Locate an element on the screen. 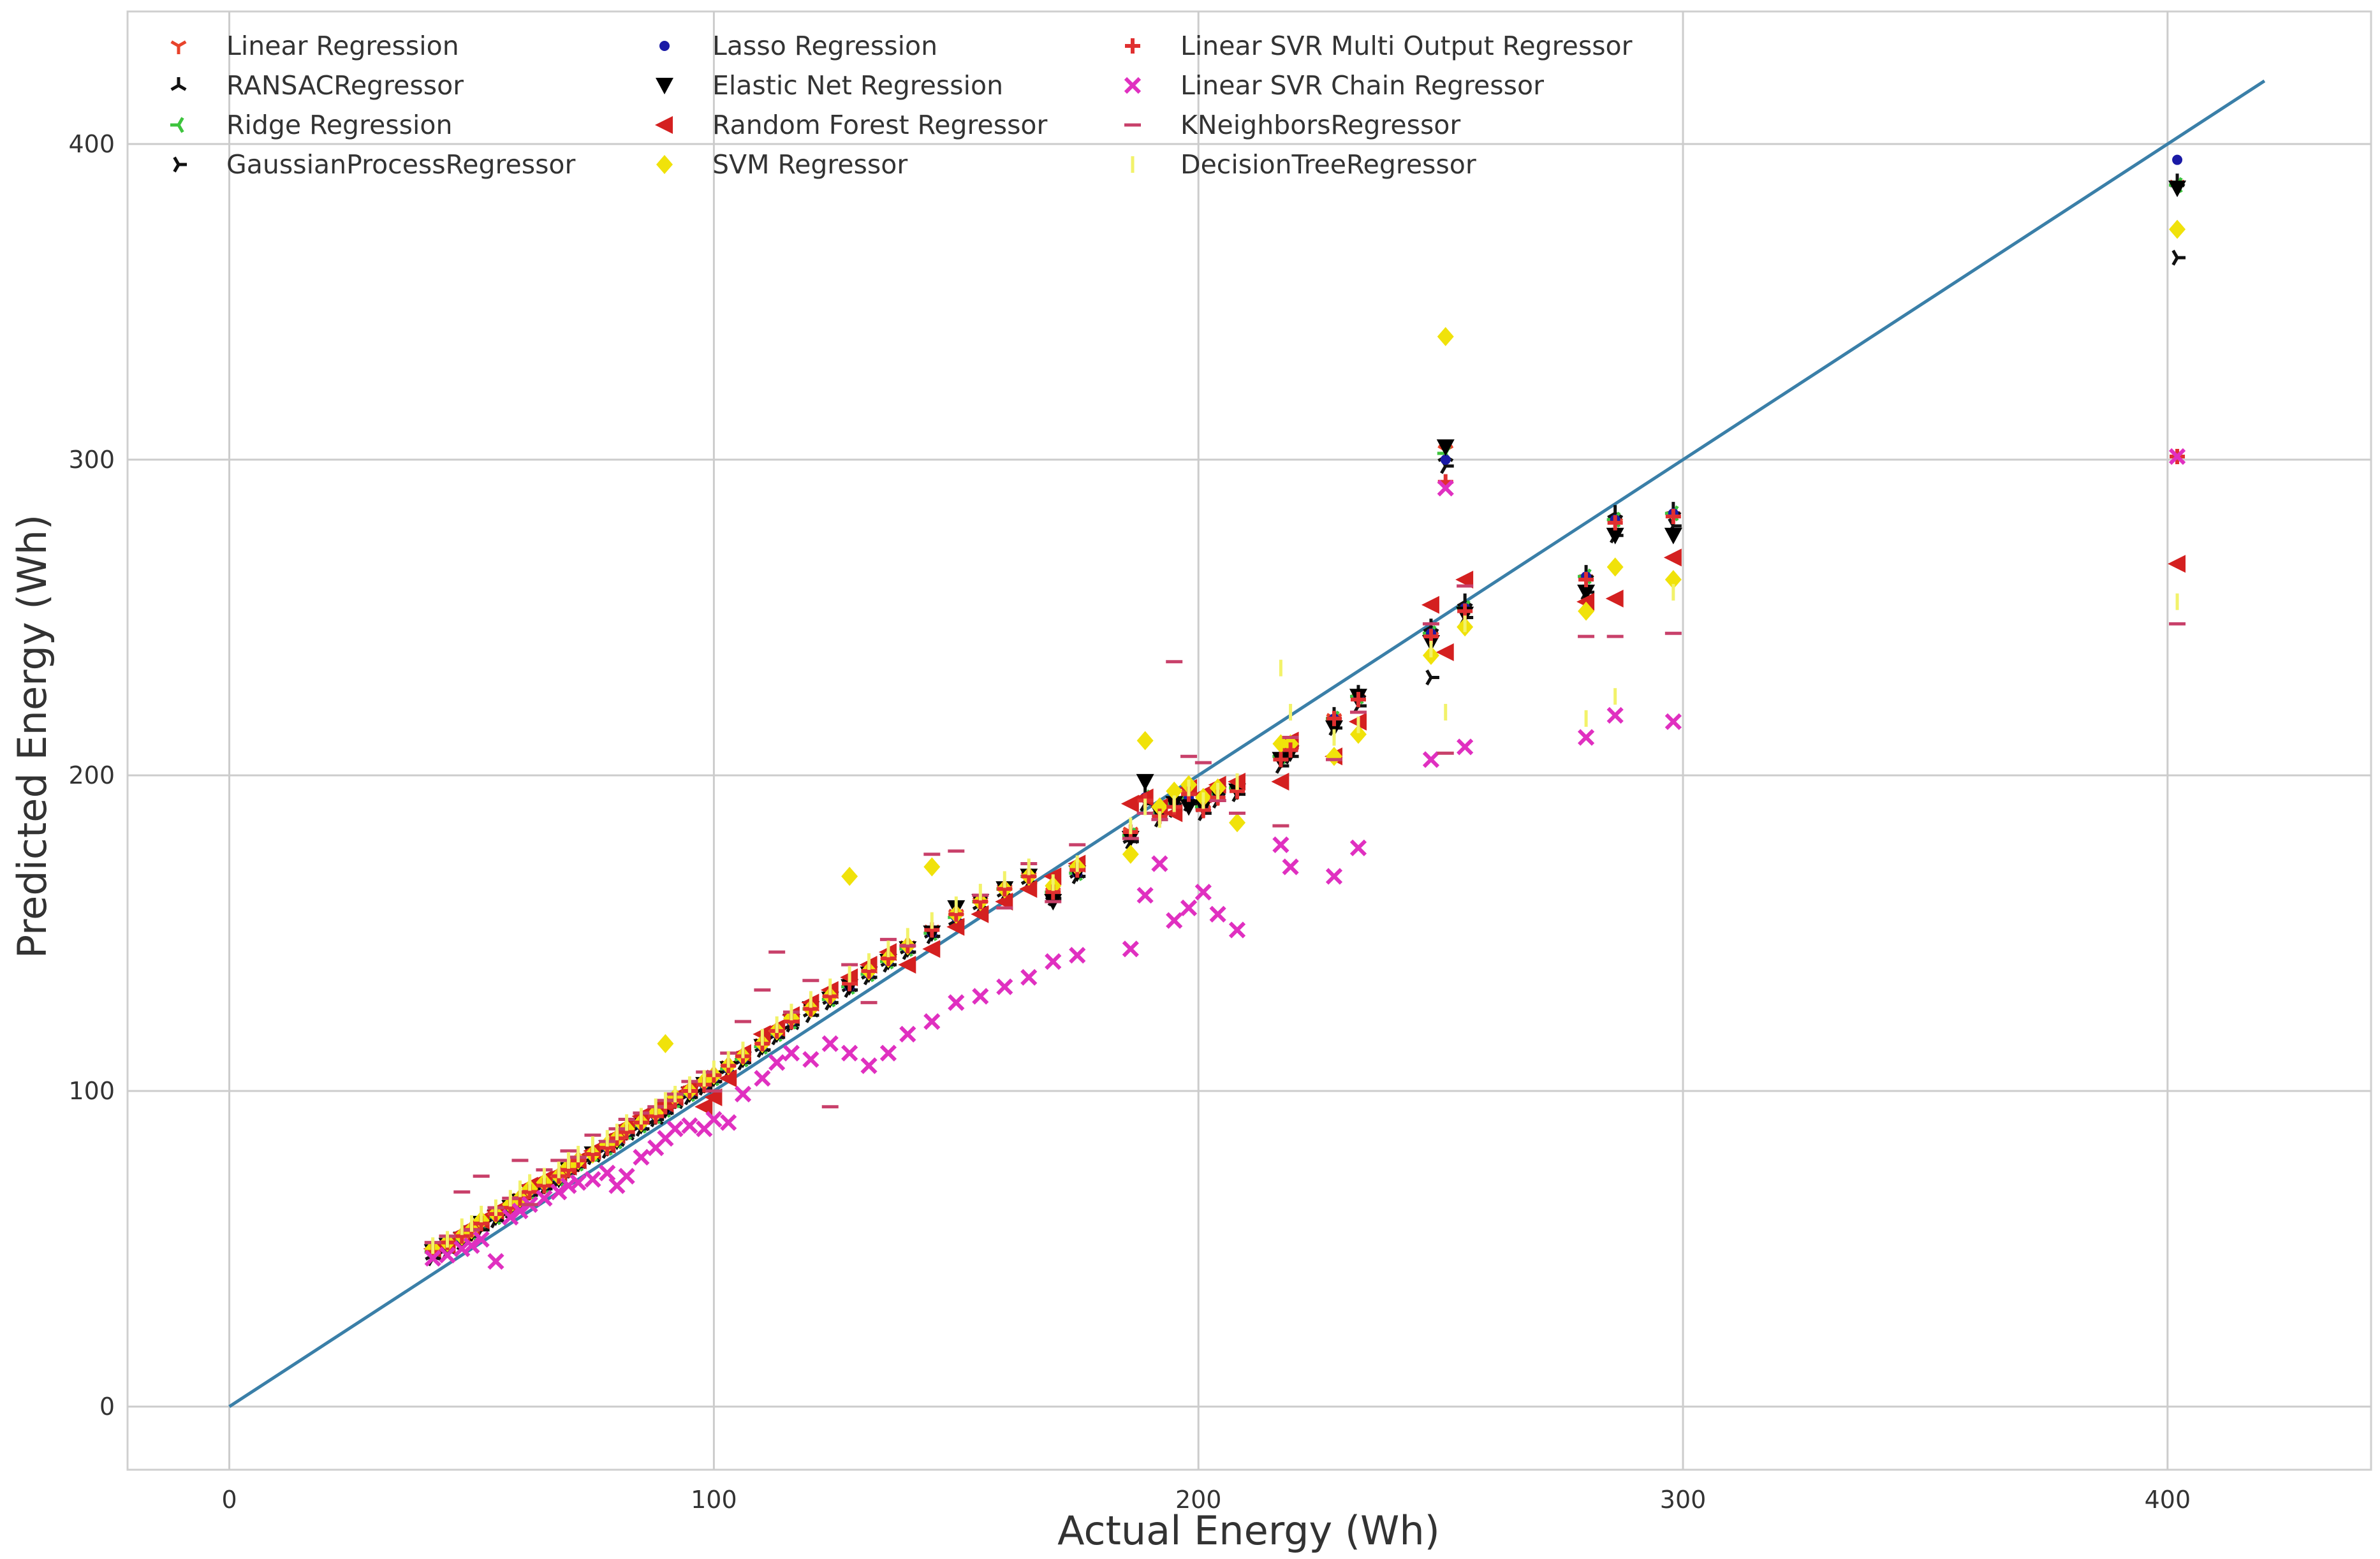 The image size is (2380, 1559). legend-entry: Elastic Net Regression is located at coordinates (830, 85).